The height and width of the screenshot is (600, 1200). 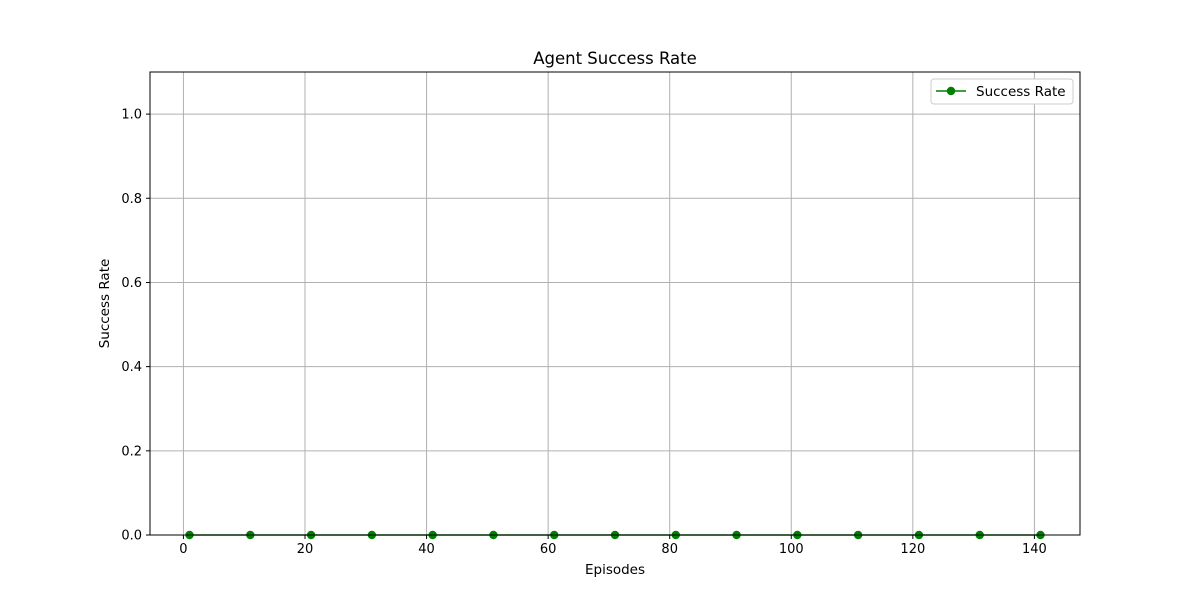 I want to click on x-tick-label: 20, so click(x=305, y=549).